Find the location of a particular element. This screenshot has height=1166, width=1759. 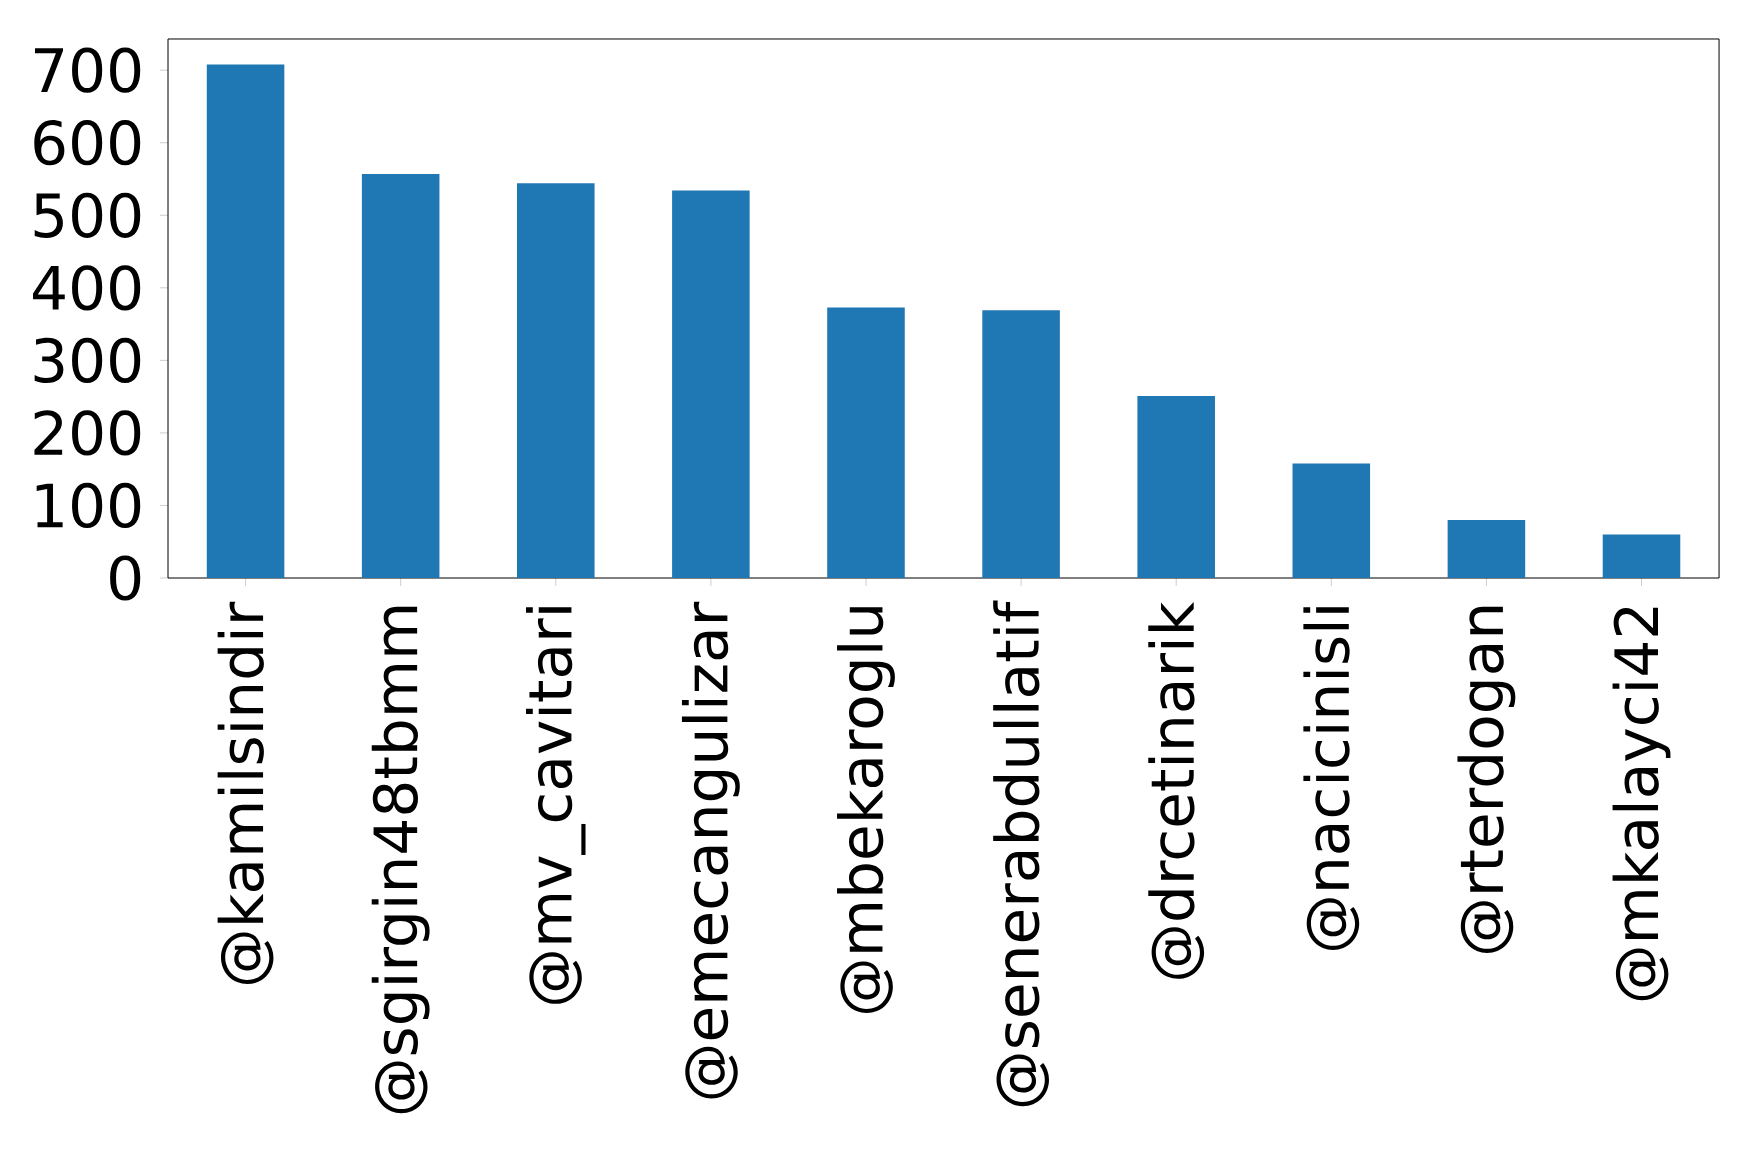

x-tick-label: @nacicinisli is located at coordinates (1331, 778).